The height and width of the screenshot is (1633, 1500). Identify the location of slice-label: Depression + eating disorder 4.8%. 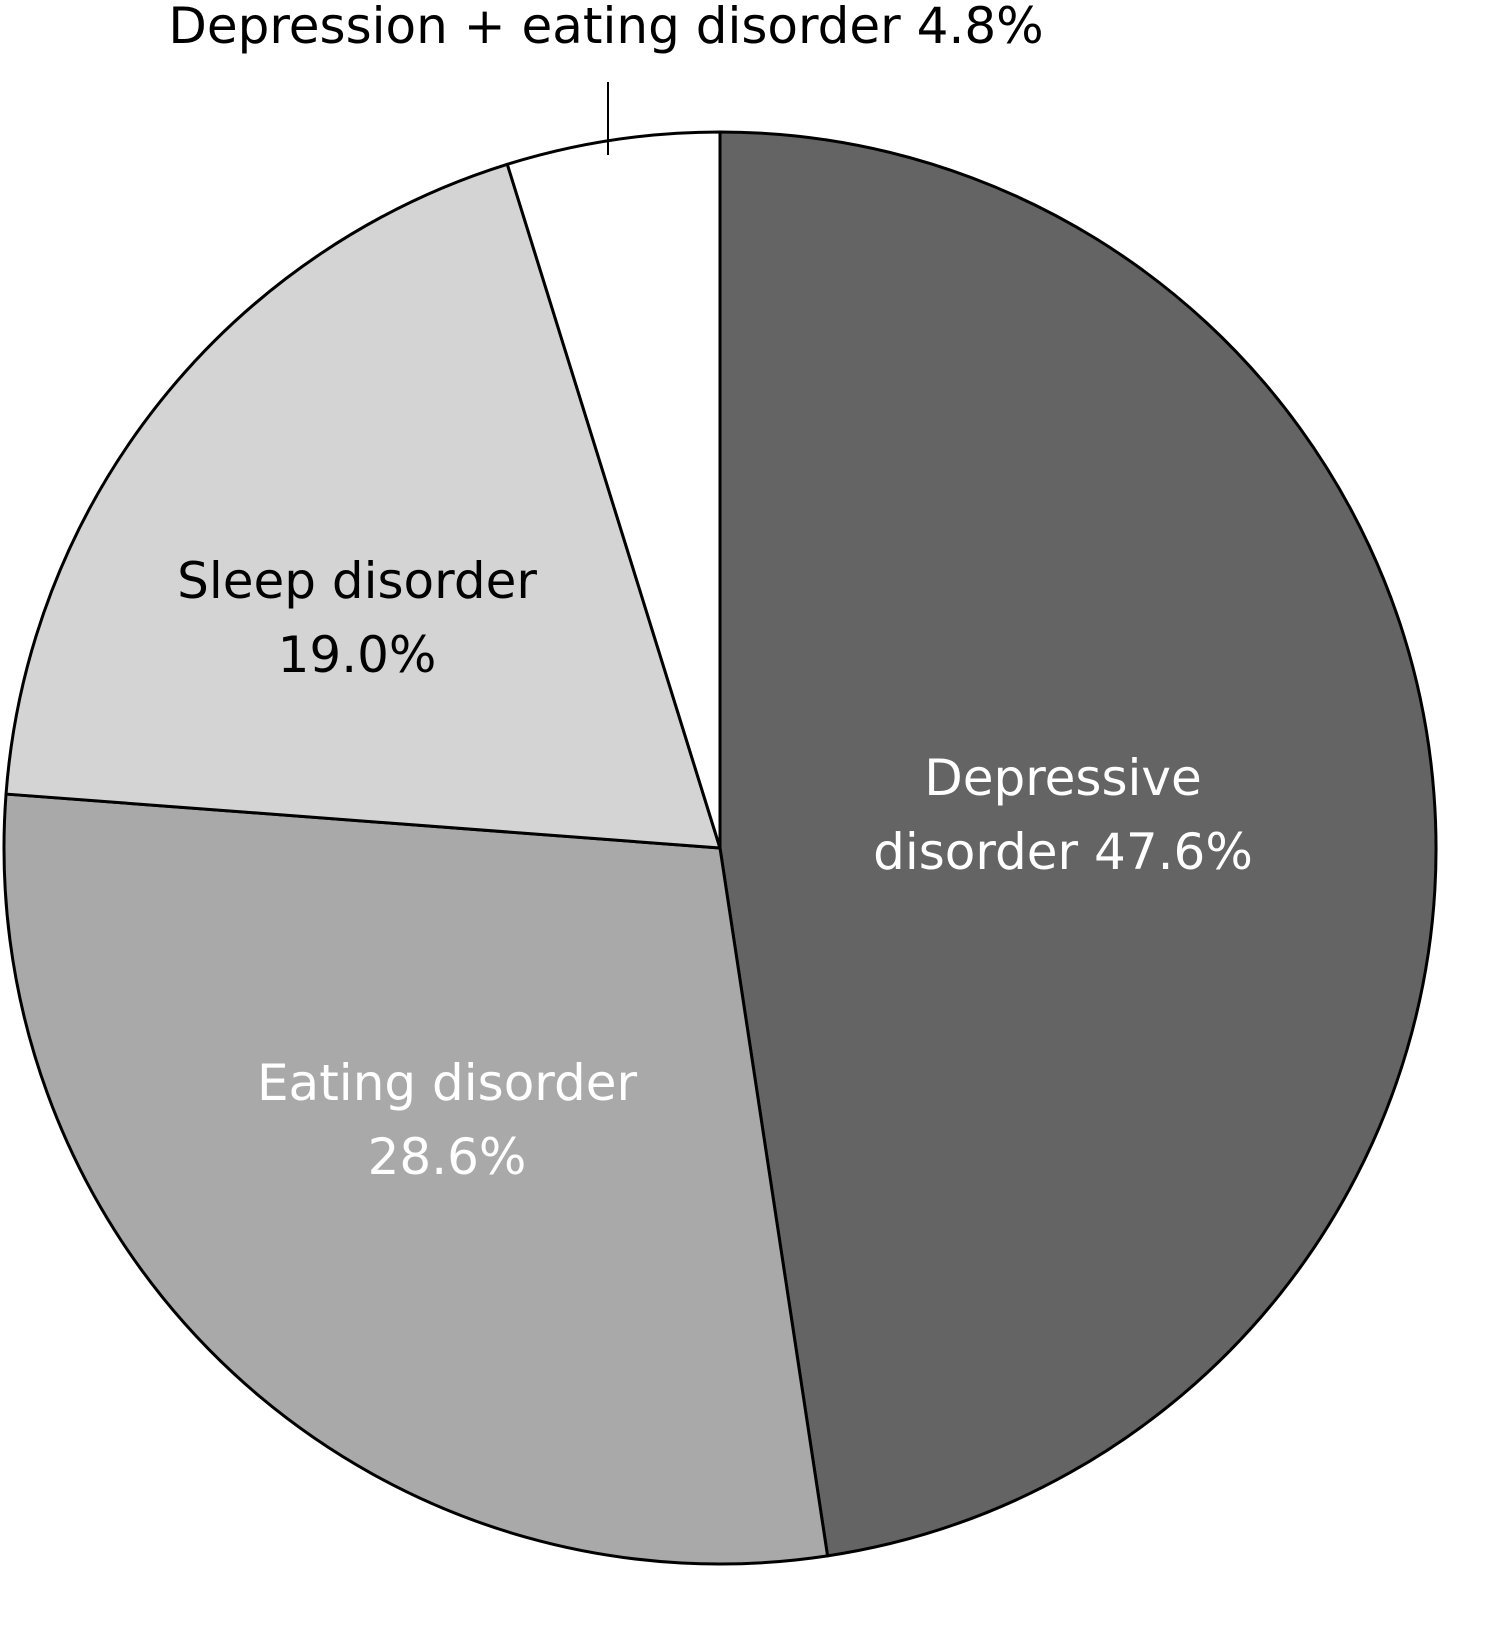
(606, 31).